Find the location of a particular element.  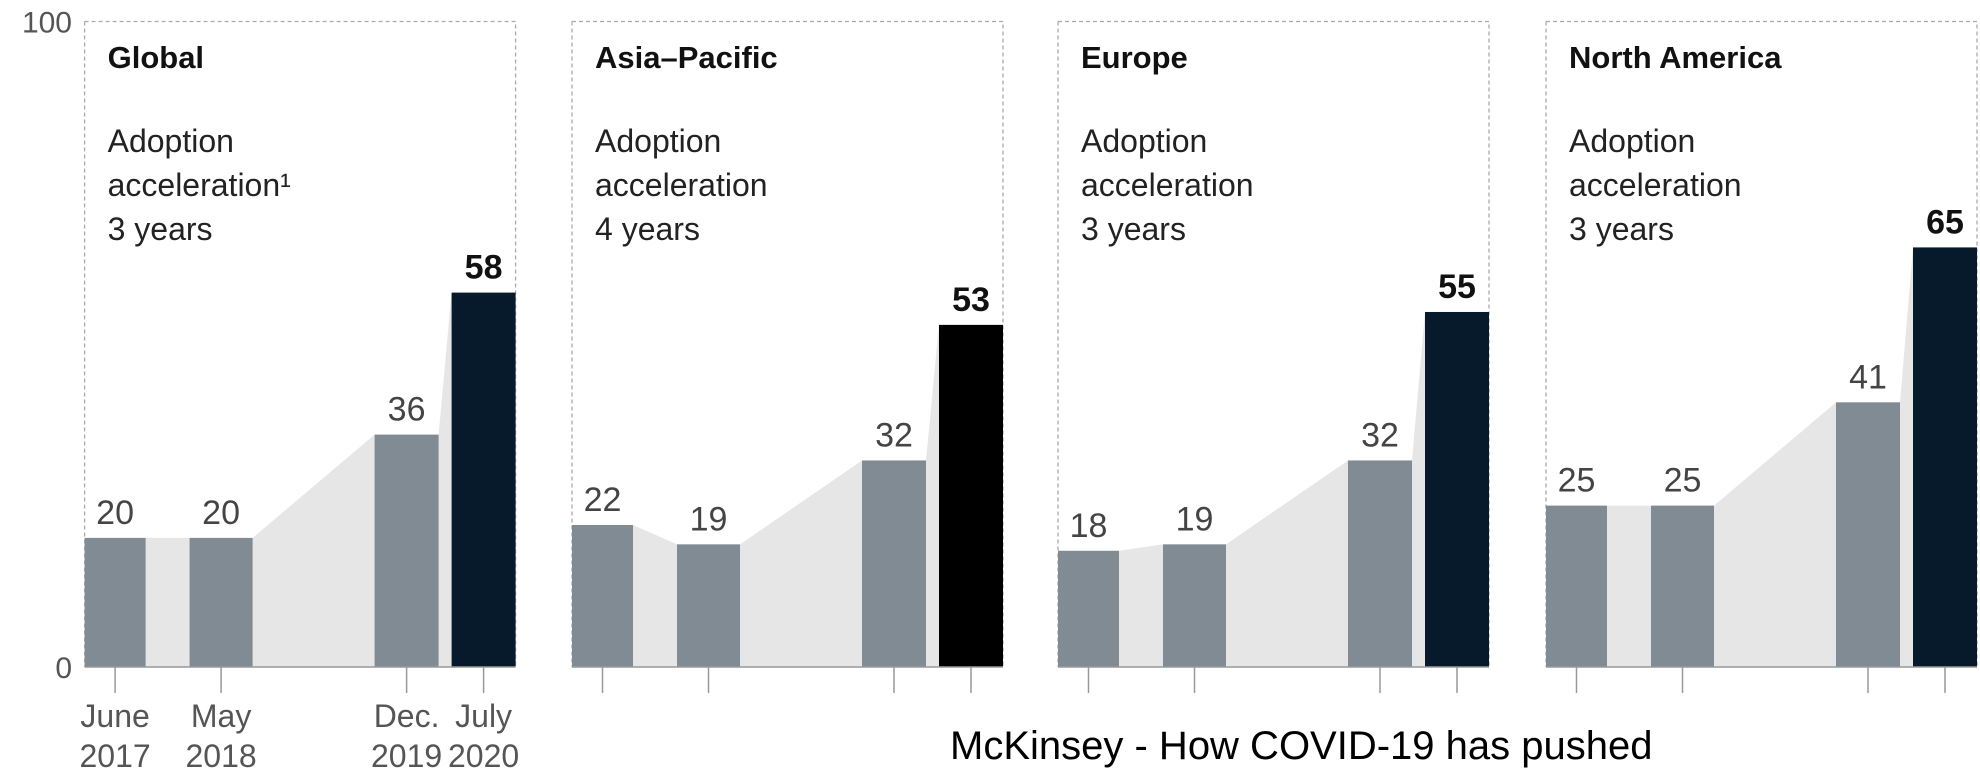

panel-subtitle: Adoption acceleration¹ is located at coordinates (199, 163).